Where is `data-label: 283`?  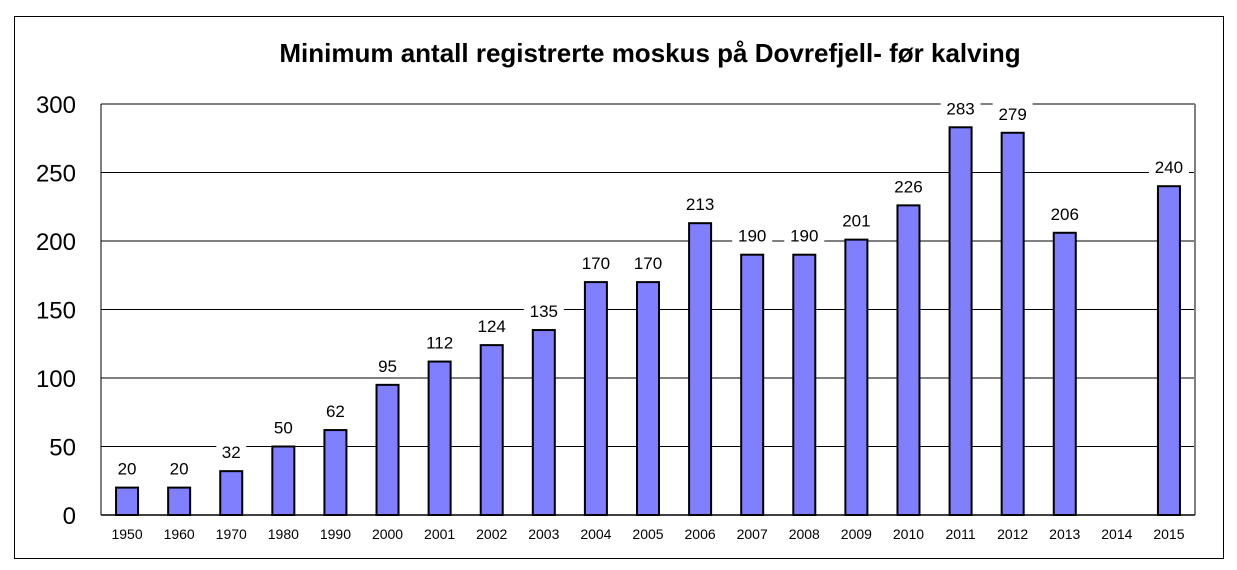
data-label: 283 is located at coordinates (960, 108).